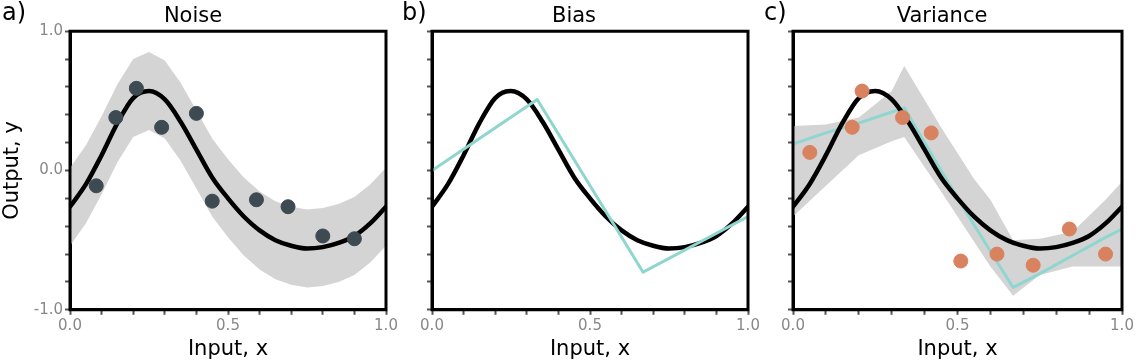 The height and width of the screenshot is (362, 1136). What do you see at coordinates (48, 308) in the screenshot?
I see `y-tick-label: -1.0` at bounding box center [48, 308].